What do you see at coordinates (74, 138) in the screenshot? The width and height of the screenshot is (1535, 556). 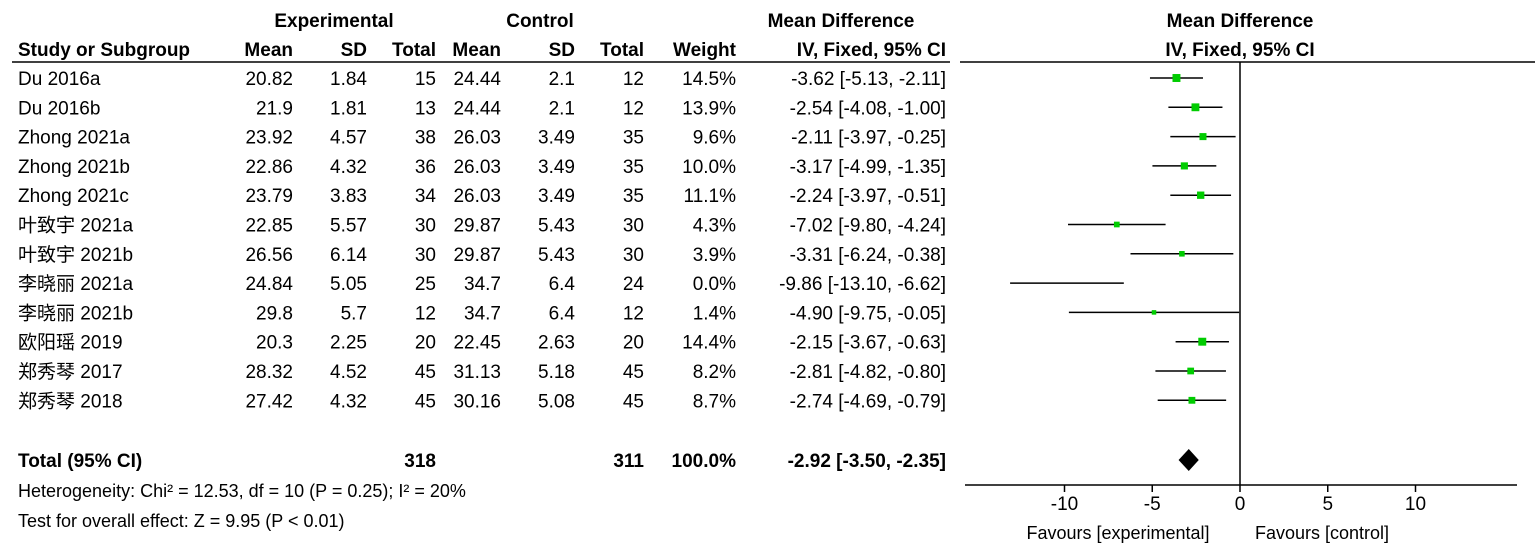 I see `cell-study: Zhong 2021a` at bounding box center [74, 138].